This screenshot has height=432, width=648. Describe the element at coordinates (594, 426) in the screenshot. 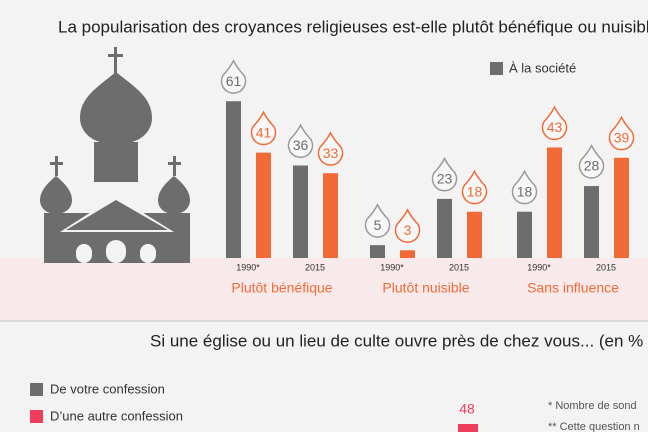

I see `footnote: ** Cette question n` at that location.